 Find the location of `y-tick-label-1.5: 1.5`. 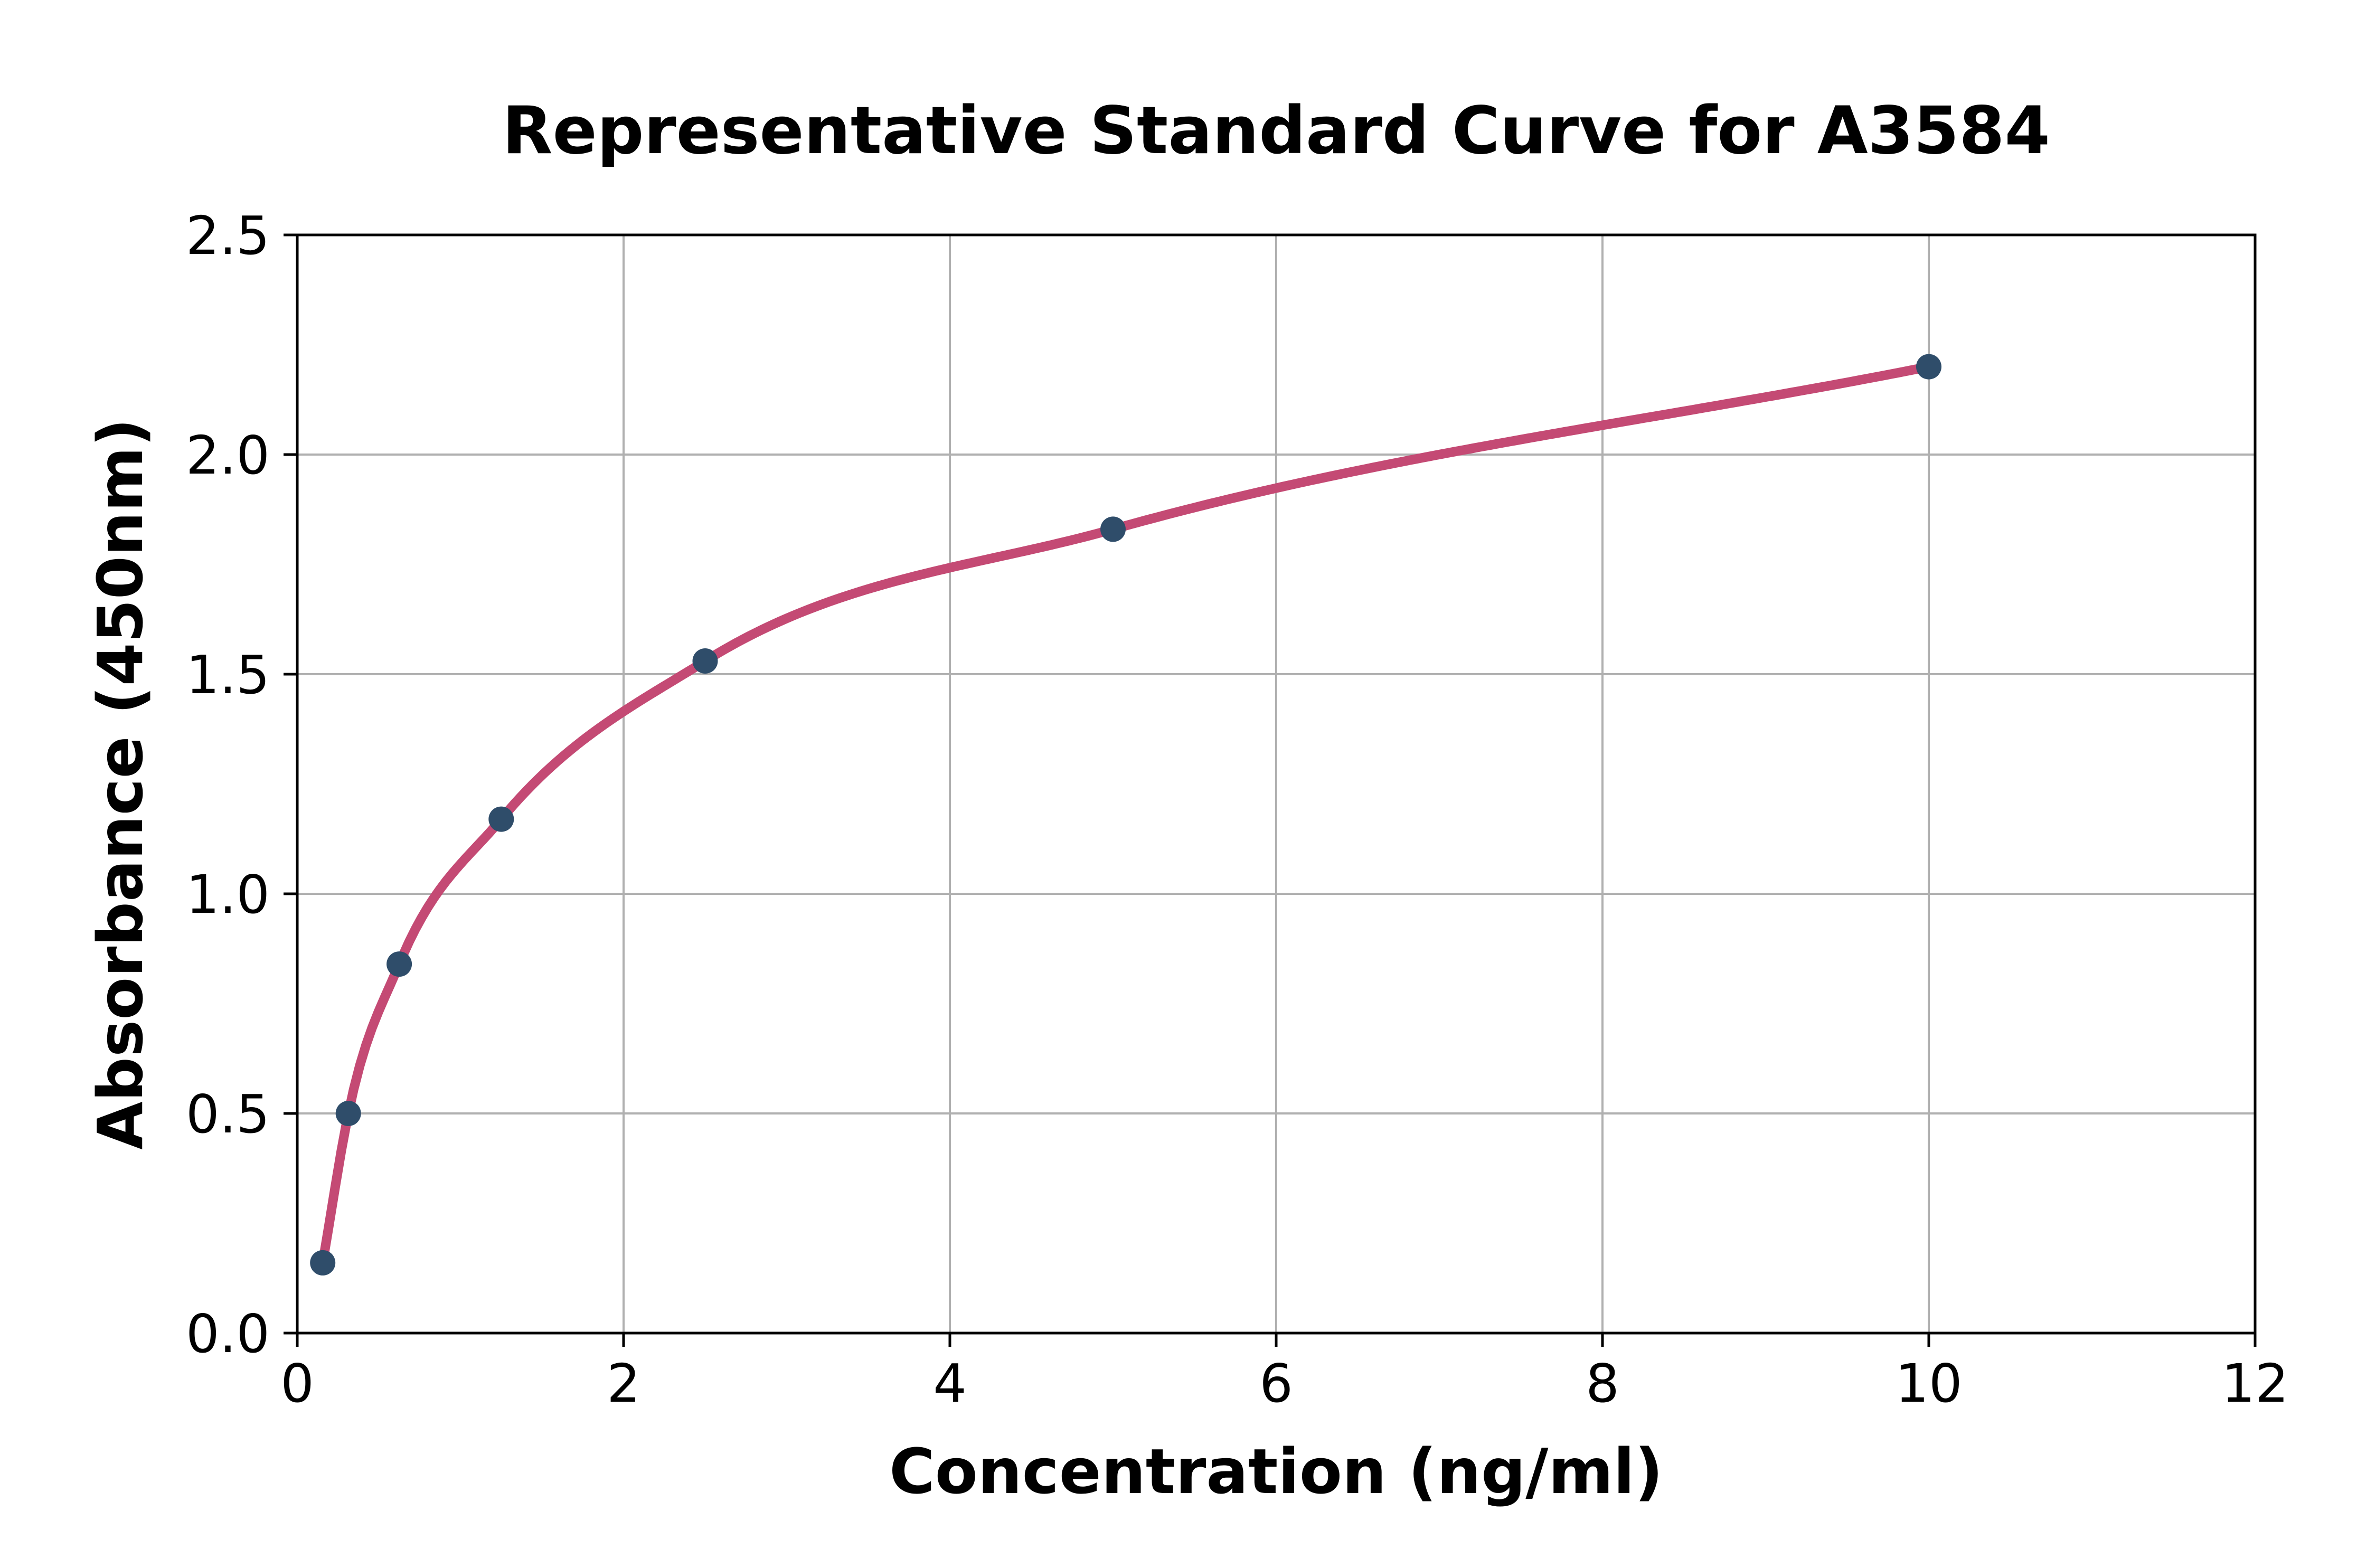

y-tick-label-1.5: 1.5 is located at coordinates (228, 675).